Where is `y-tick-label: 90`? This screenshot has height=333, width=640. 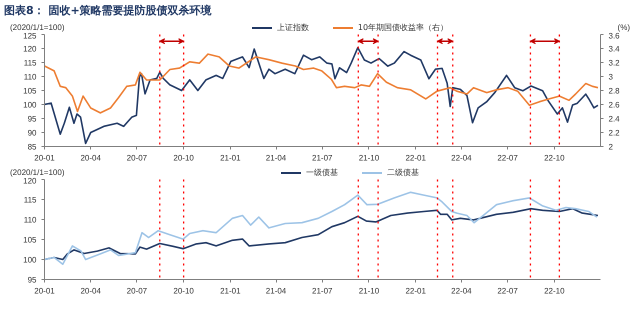 y-tick-label: 90 is located at coordinates (33, 133).